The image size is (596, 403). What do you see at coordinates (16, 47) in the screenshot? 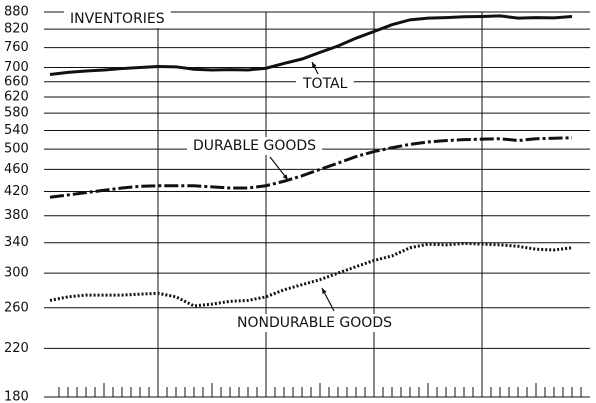
I see `y-tick-label: 760` at bounding box center [16, 47].